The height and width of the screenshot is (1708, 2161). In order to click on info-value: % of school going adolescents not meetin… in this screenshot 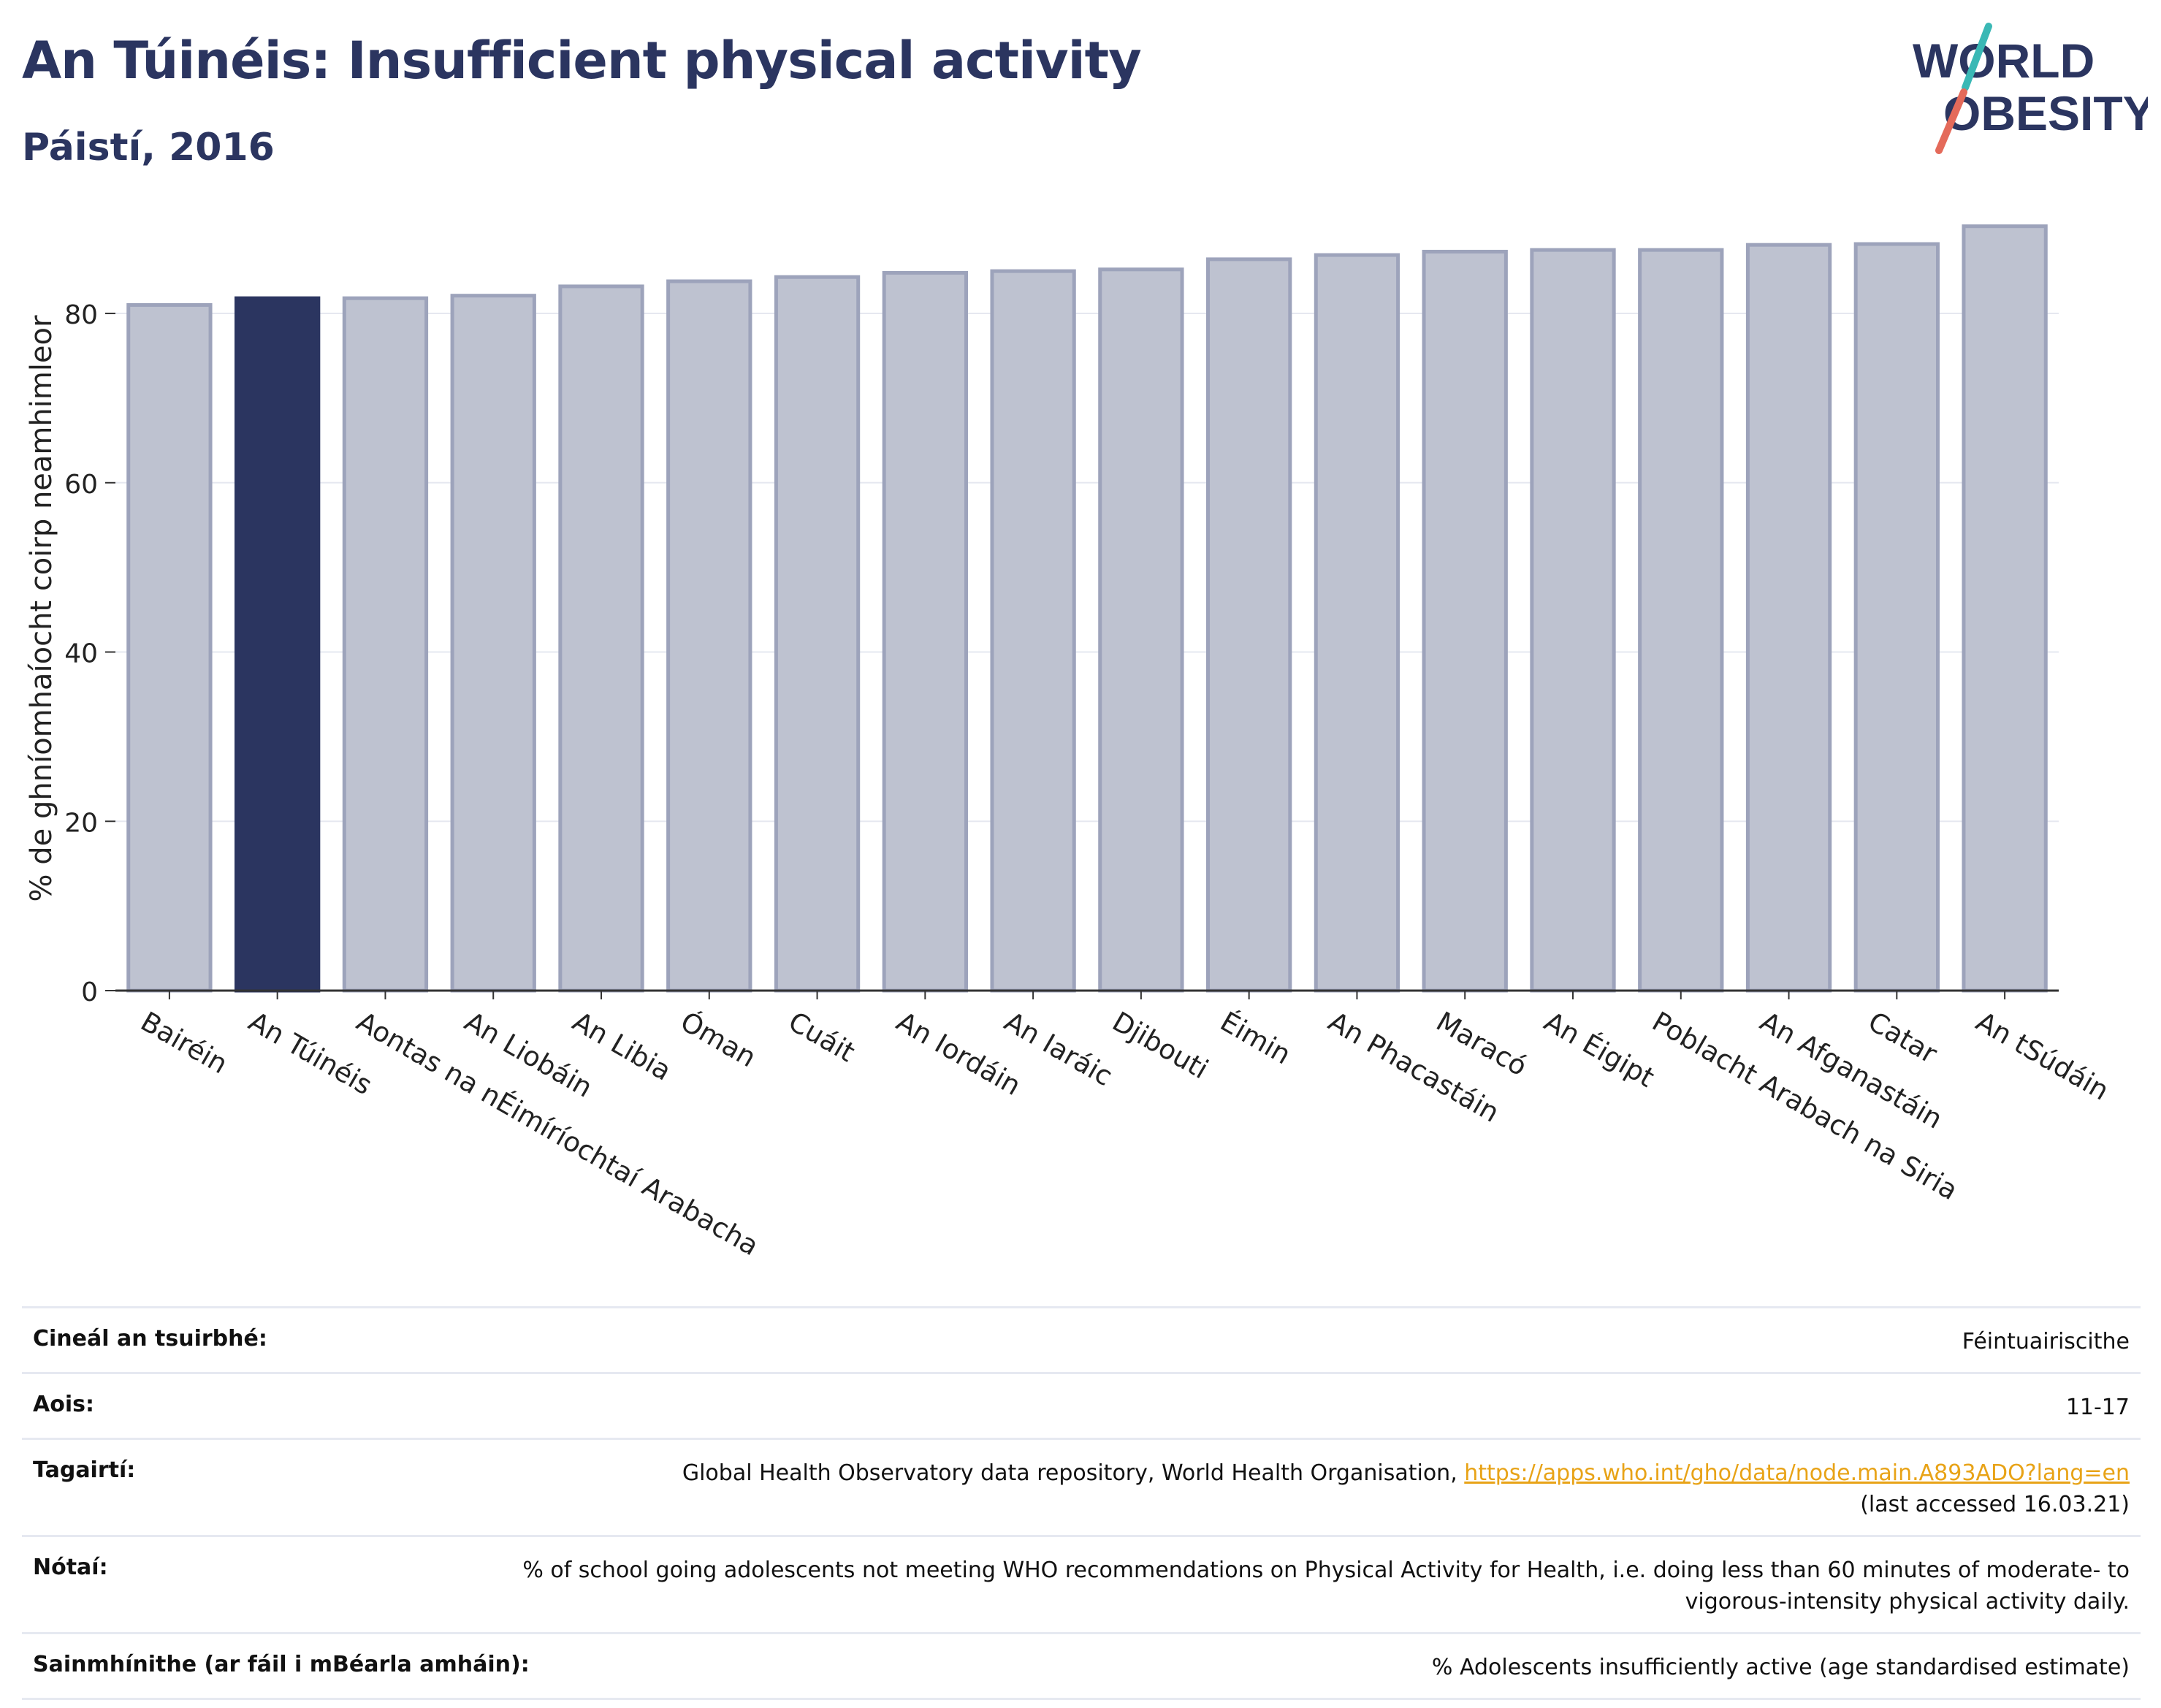, I will do `click(1326, 1586)`.